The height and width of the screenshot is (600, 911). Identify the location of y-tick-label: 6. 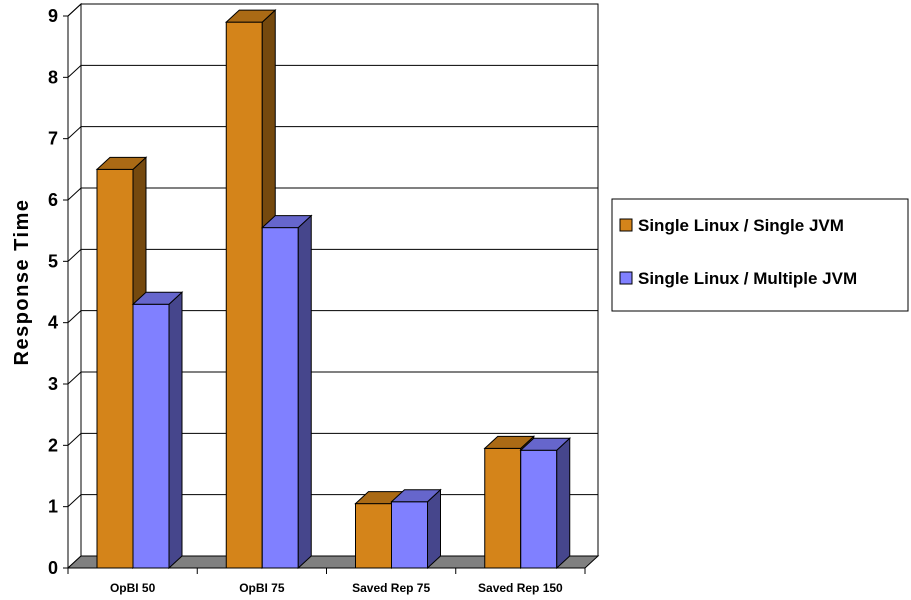
(53, 200).